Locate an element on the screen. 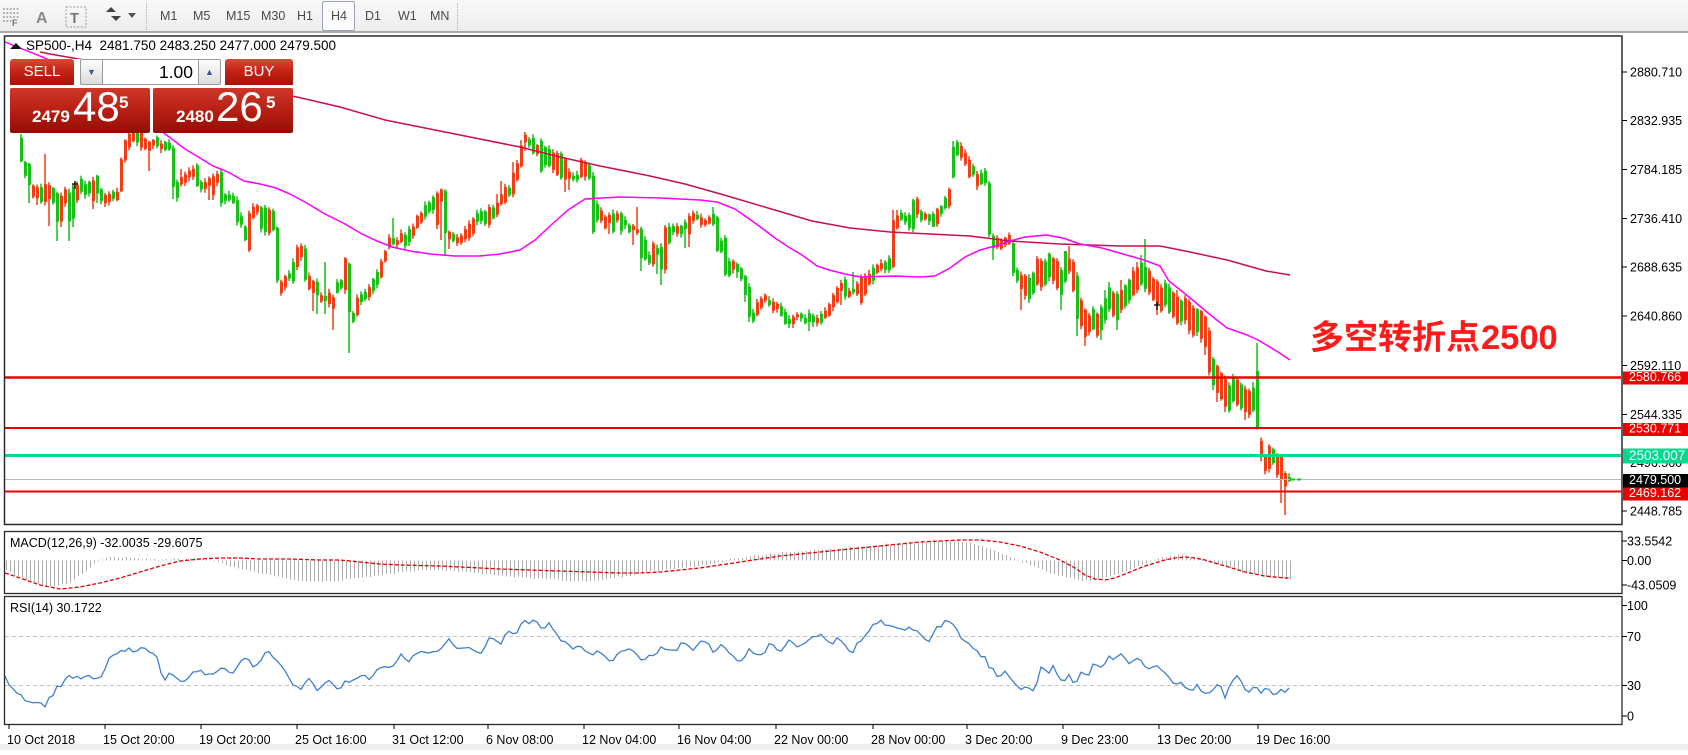  svg-text: 22 Nov 00:00 is located at coordinates (811, 740).